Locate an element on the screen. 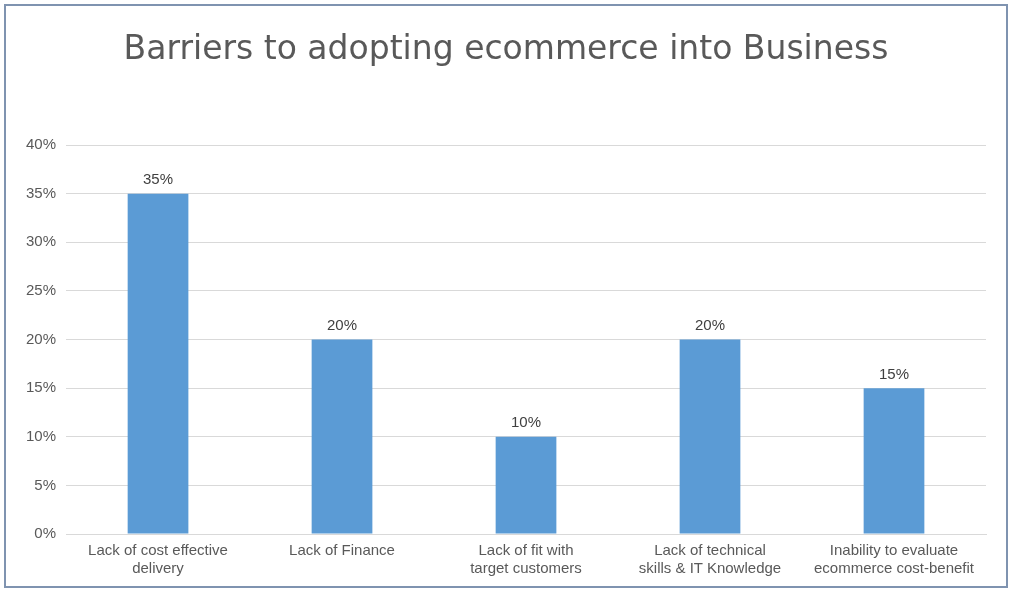 This screenshot has width=1016, height=594. y-tick-label: 5% is located at coordinates (45, 484).